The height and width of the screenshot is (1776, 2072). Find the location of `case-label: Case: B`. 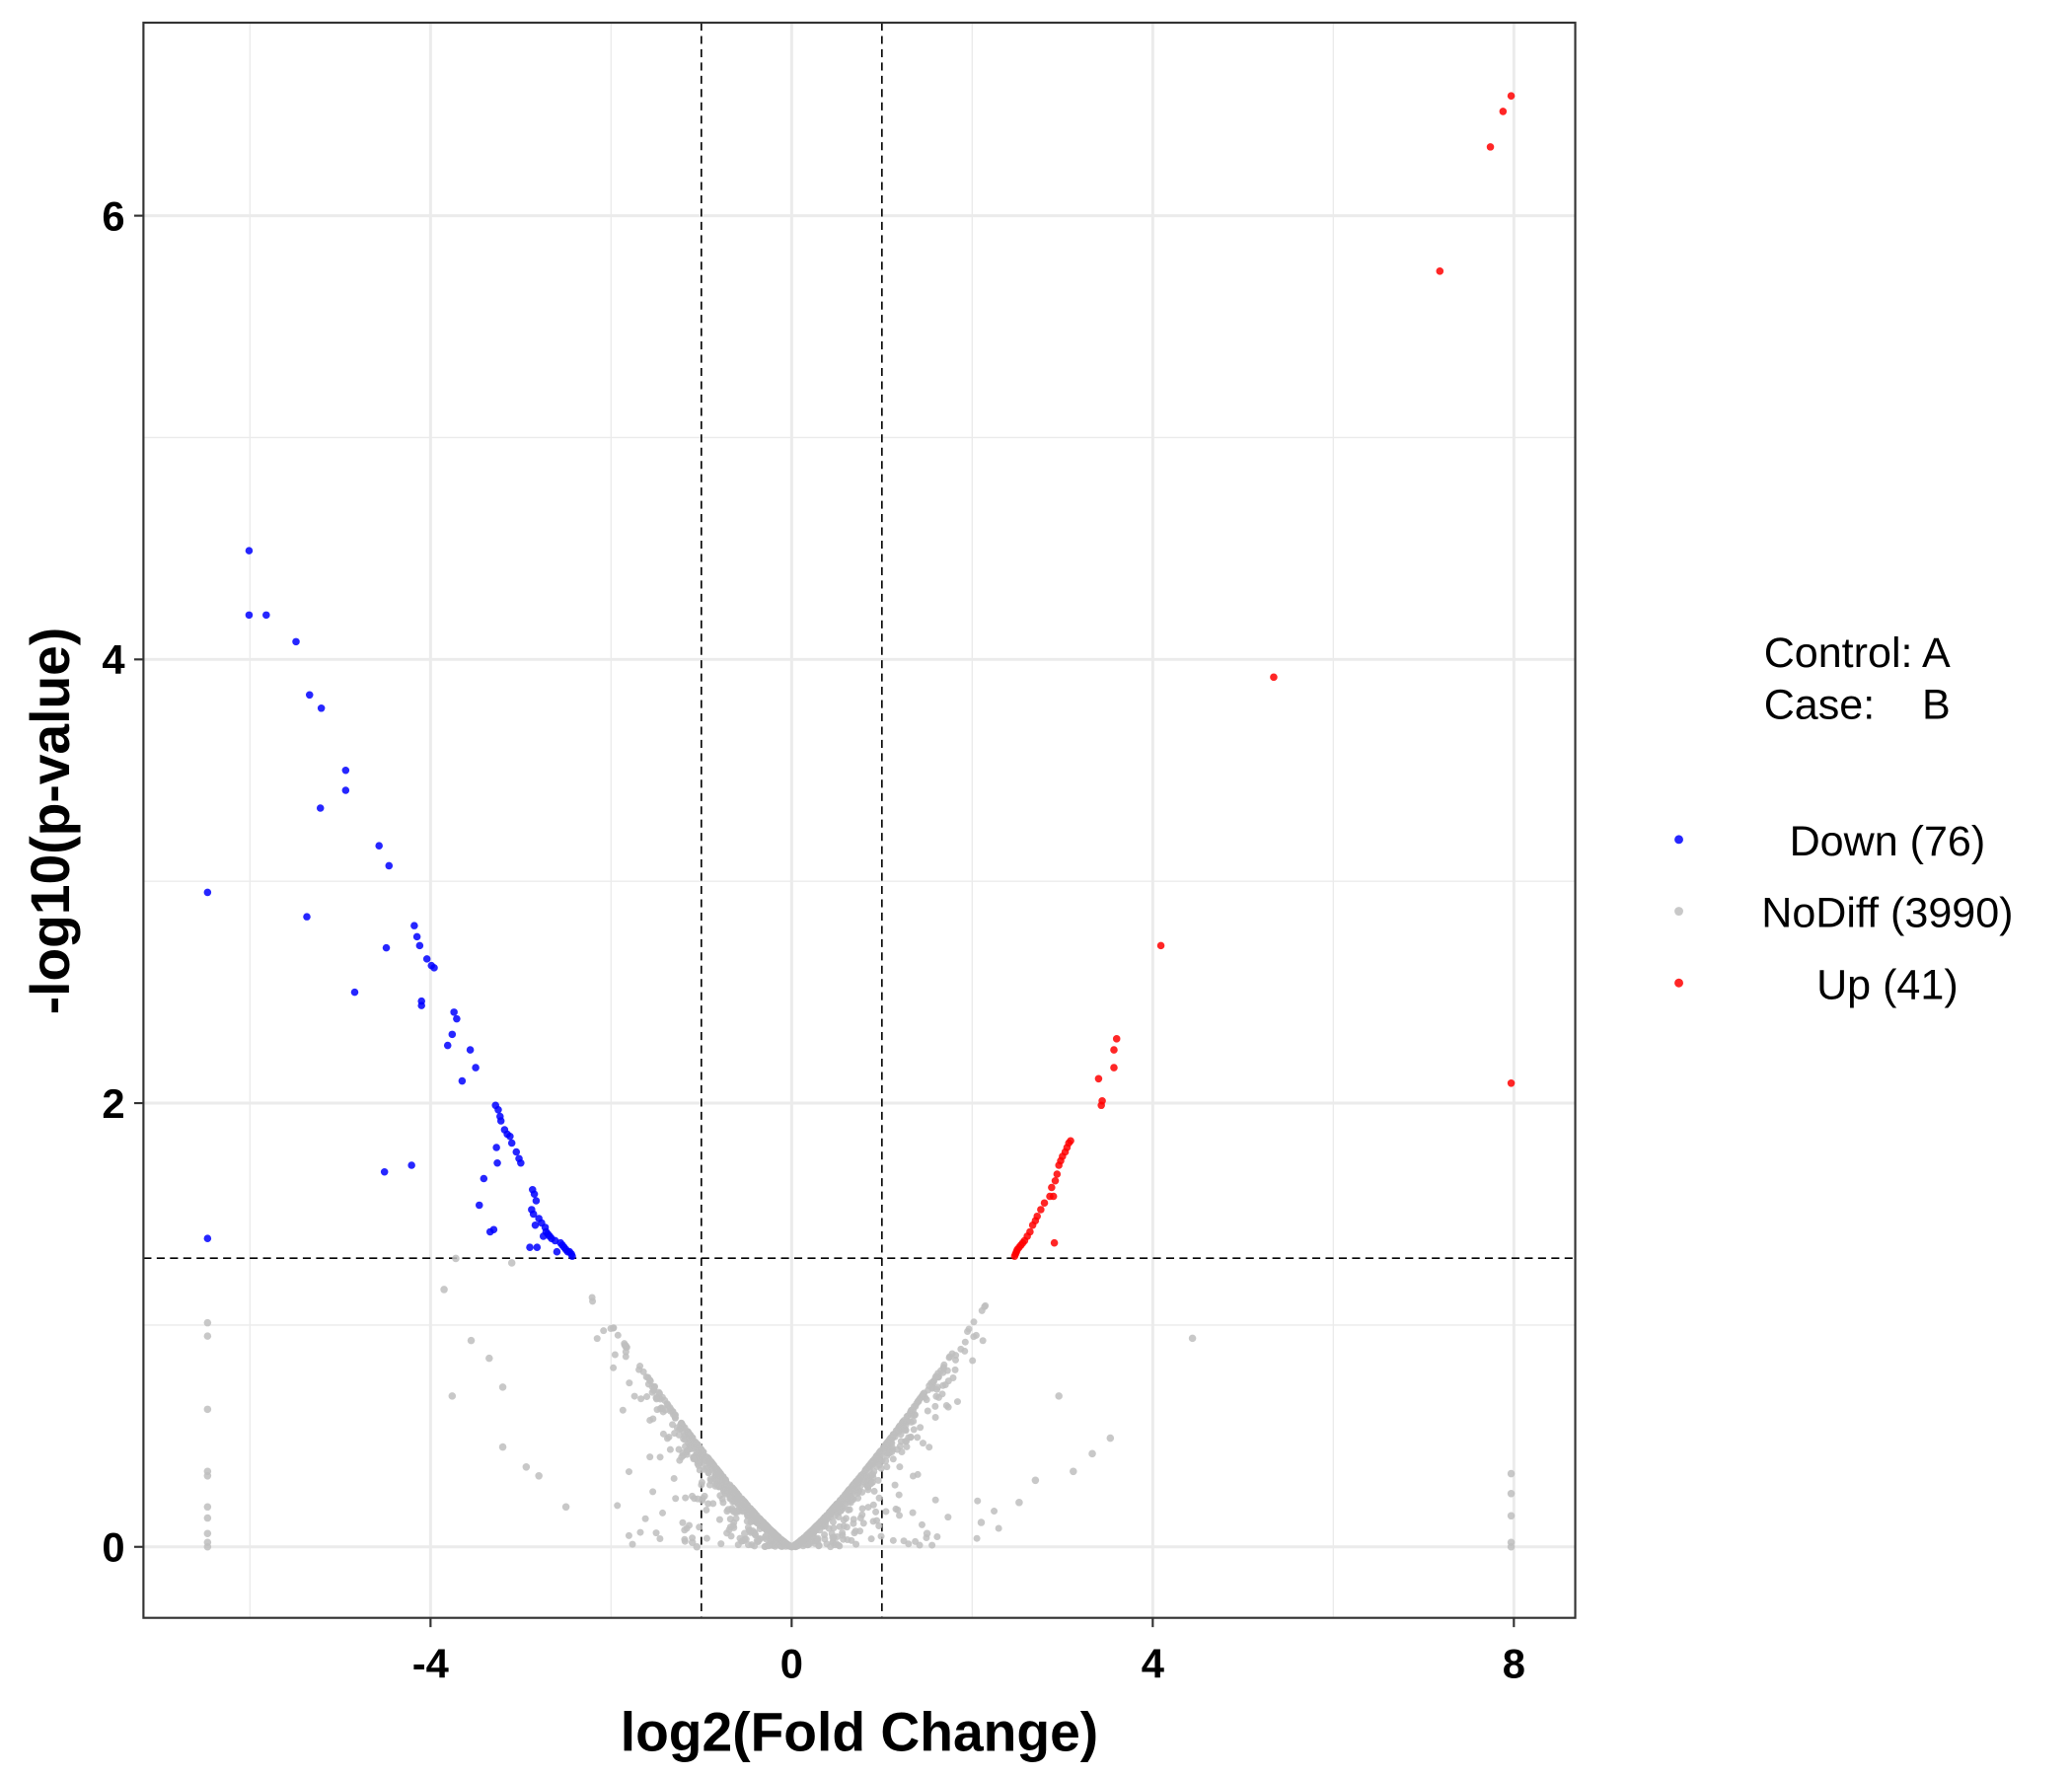

case-label: Case: B is located at coordinates (1858, 705).